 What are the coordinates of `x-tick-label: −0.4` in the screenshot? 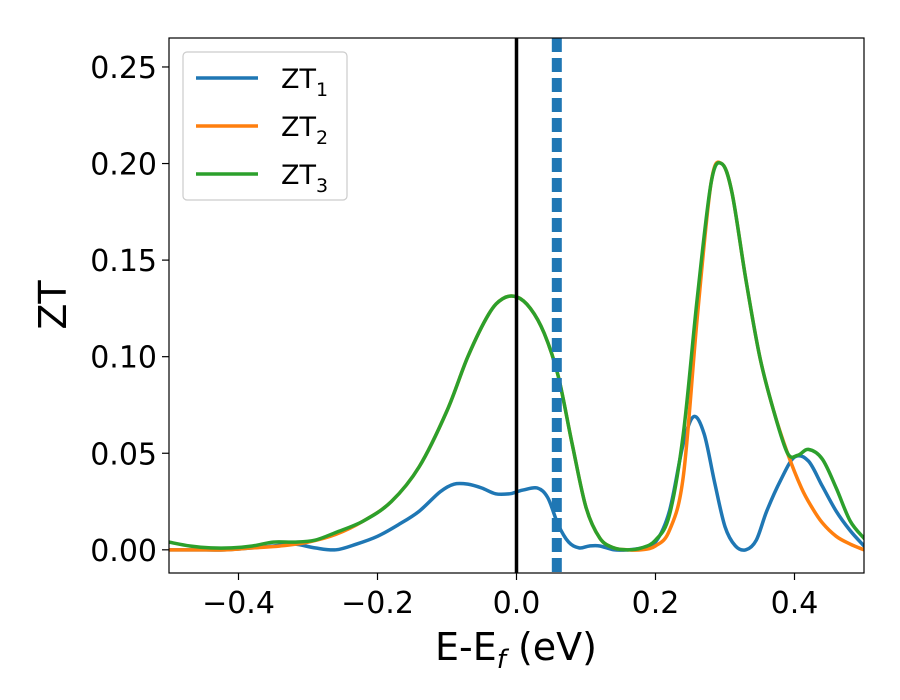 It's located at (238, 603).